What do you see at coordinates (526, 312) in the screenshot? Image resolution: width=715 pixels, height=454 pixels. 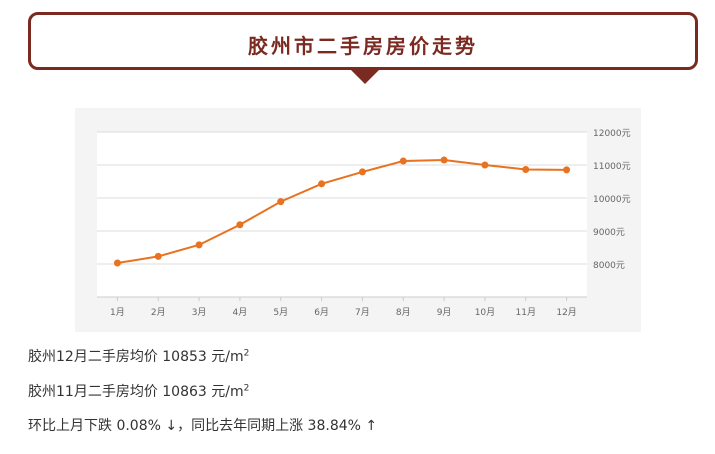 I see `x-tick-label: 11月` at bounding box center [526, 312].